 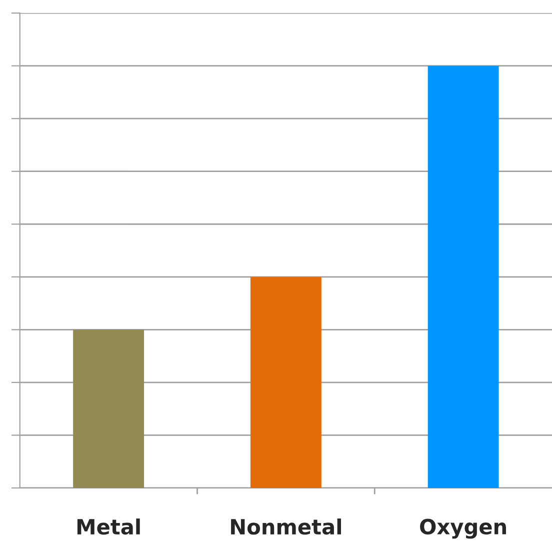 I want to click on x-tick-label: Nonmetal, so click(x=286, y=526).